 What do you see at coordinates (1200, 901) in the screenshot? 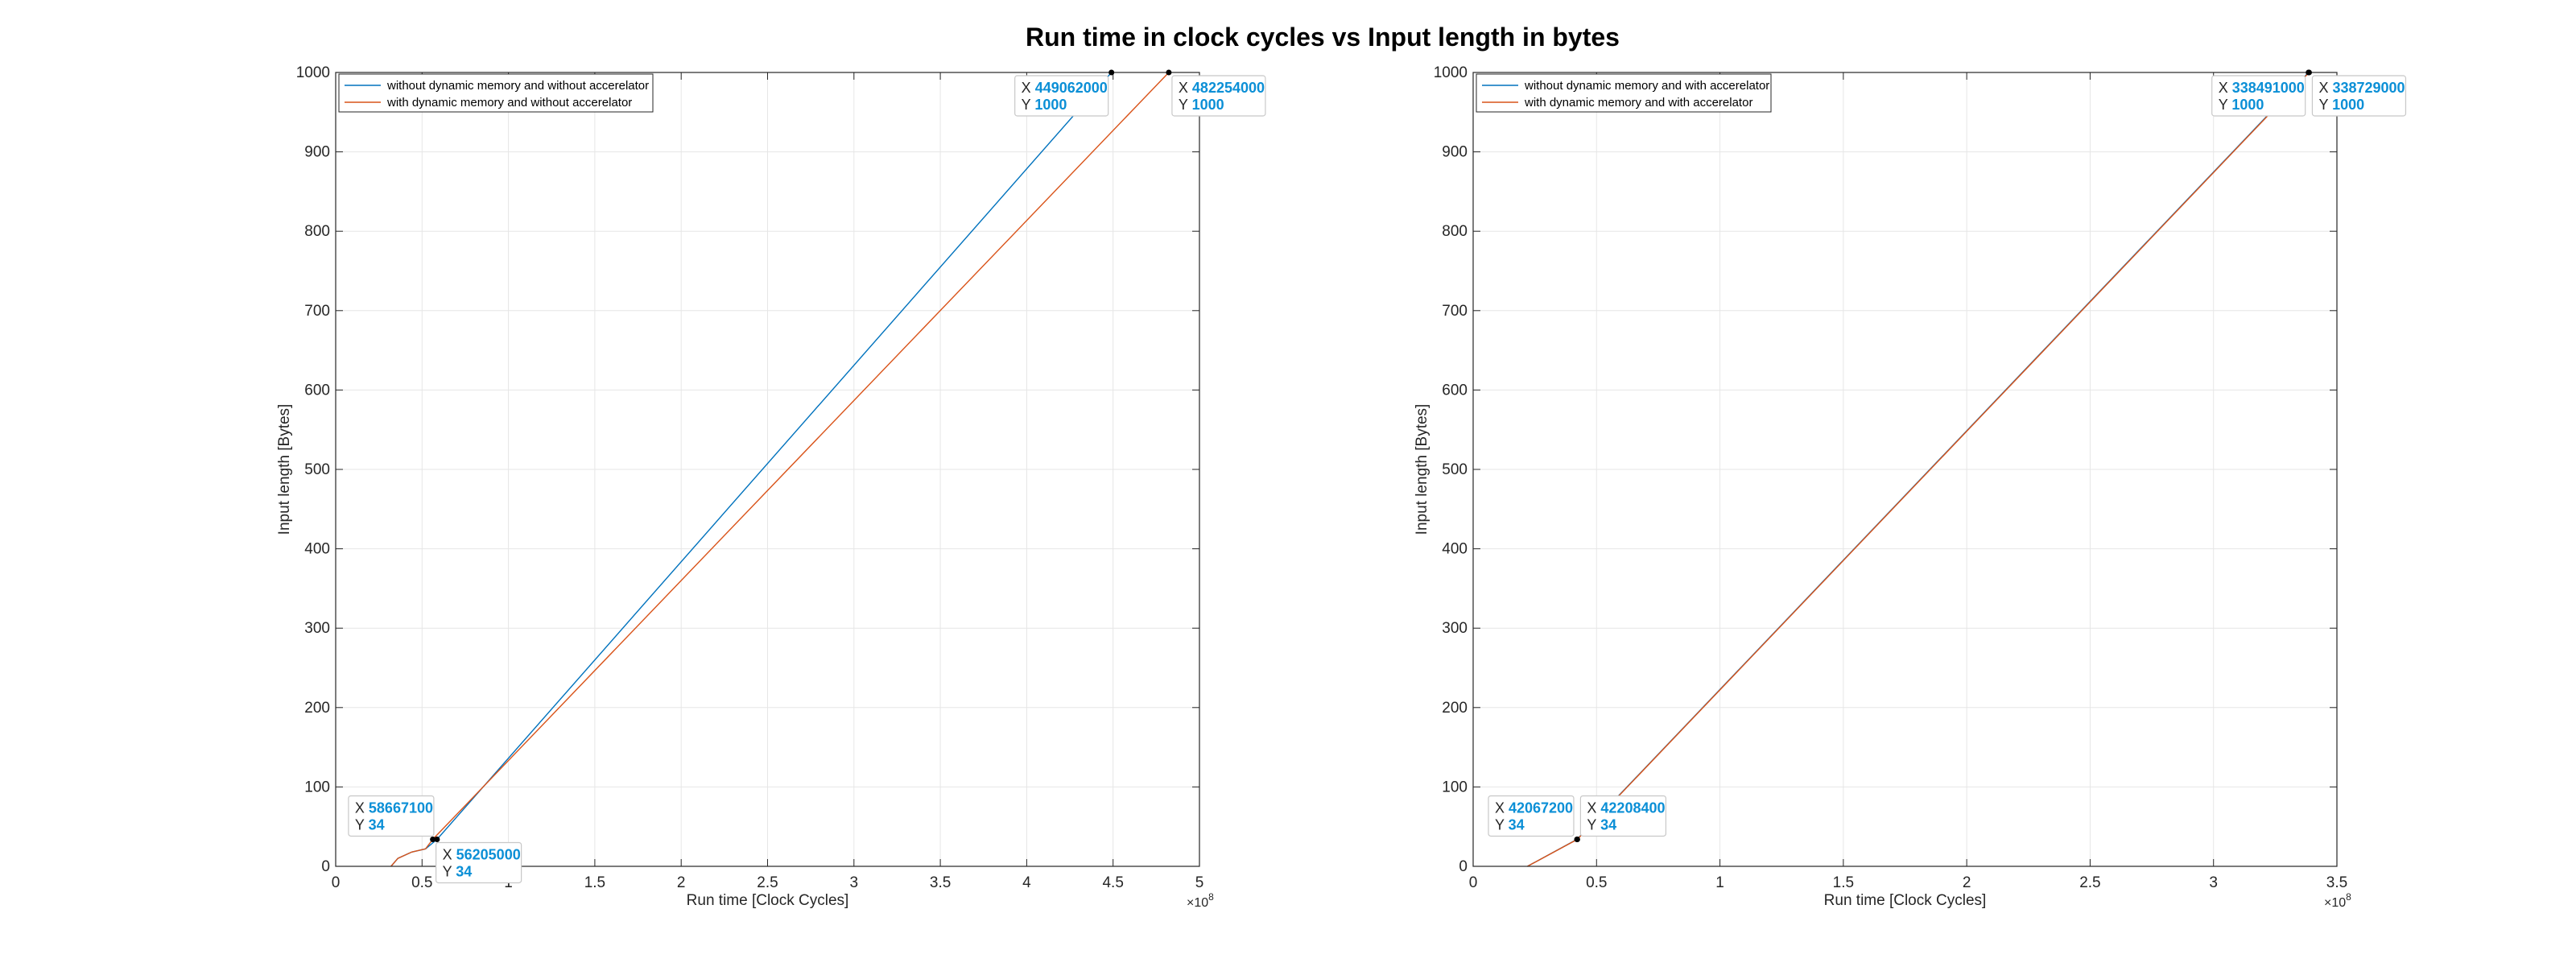
I see `x-exponent-label: ×10⁸` at bounding box center [1200, 901].